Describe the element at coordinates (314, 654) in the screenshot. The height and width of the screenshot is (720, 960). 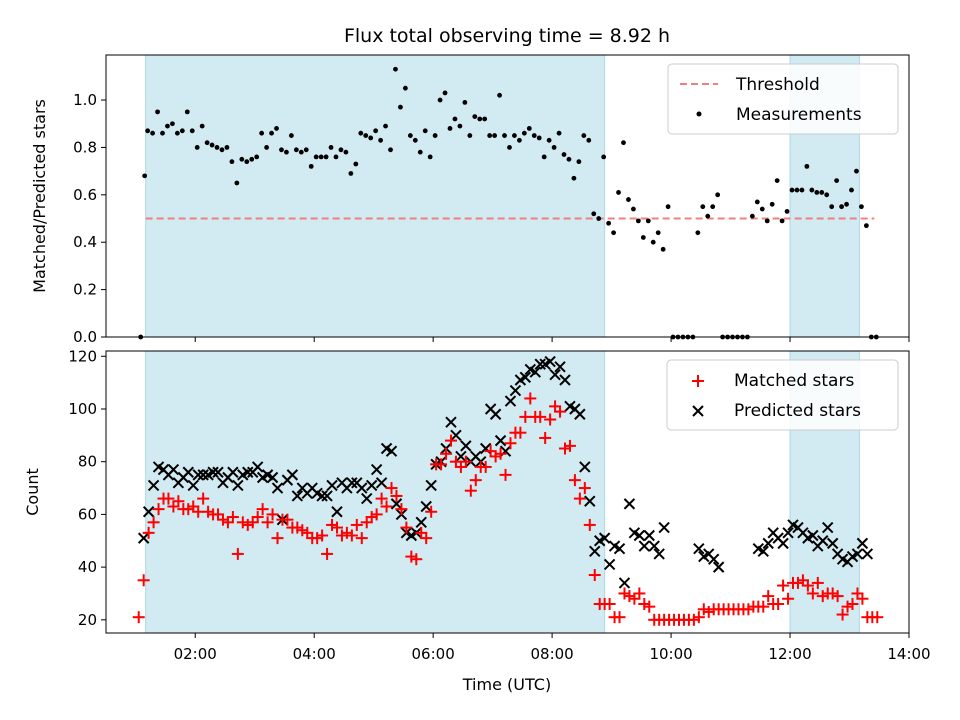
I see `x-tick-label: 04:00` at that location.